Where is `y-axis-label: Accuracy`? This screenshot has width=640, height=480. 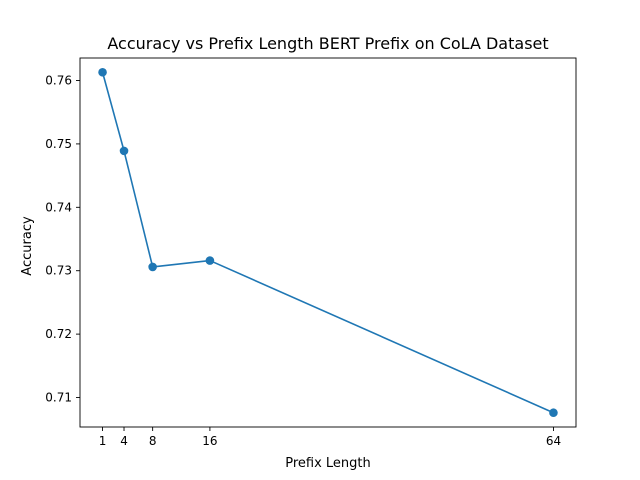
y-axis-label: Accuracy is located at coordinates (27, 246).